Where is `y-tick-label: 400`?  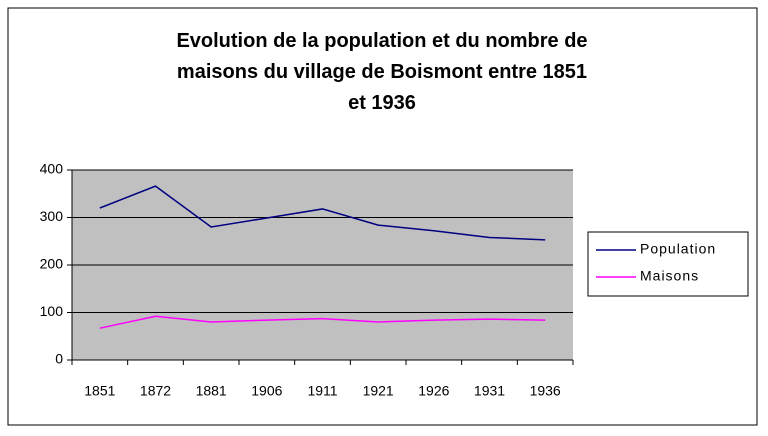 y-tick-label: 400 is located at coordinates (52, 169).